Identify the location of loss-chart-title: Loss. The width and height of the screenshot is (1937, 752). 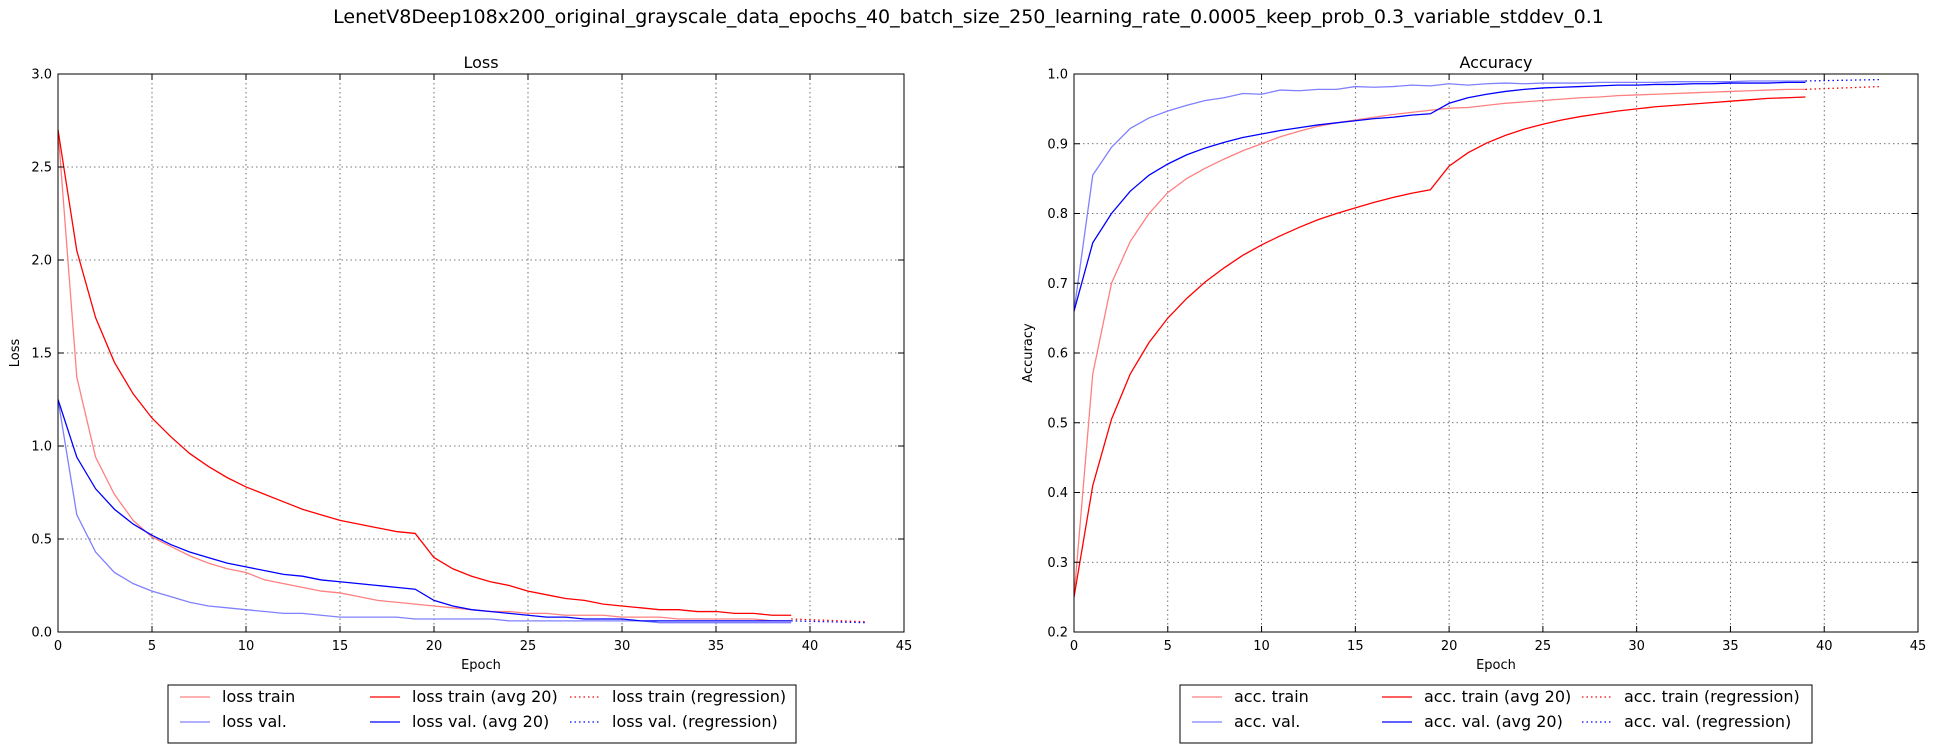
(480, 62).